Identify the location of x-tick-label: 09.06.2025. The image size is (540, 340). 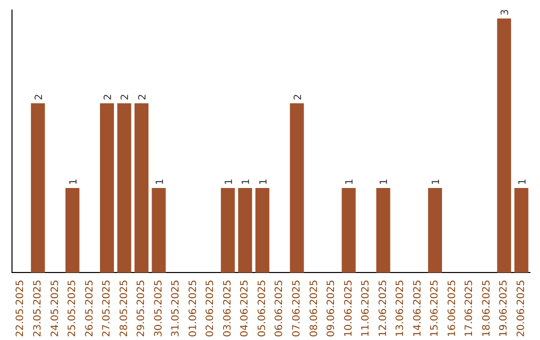
(332, 309).